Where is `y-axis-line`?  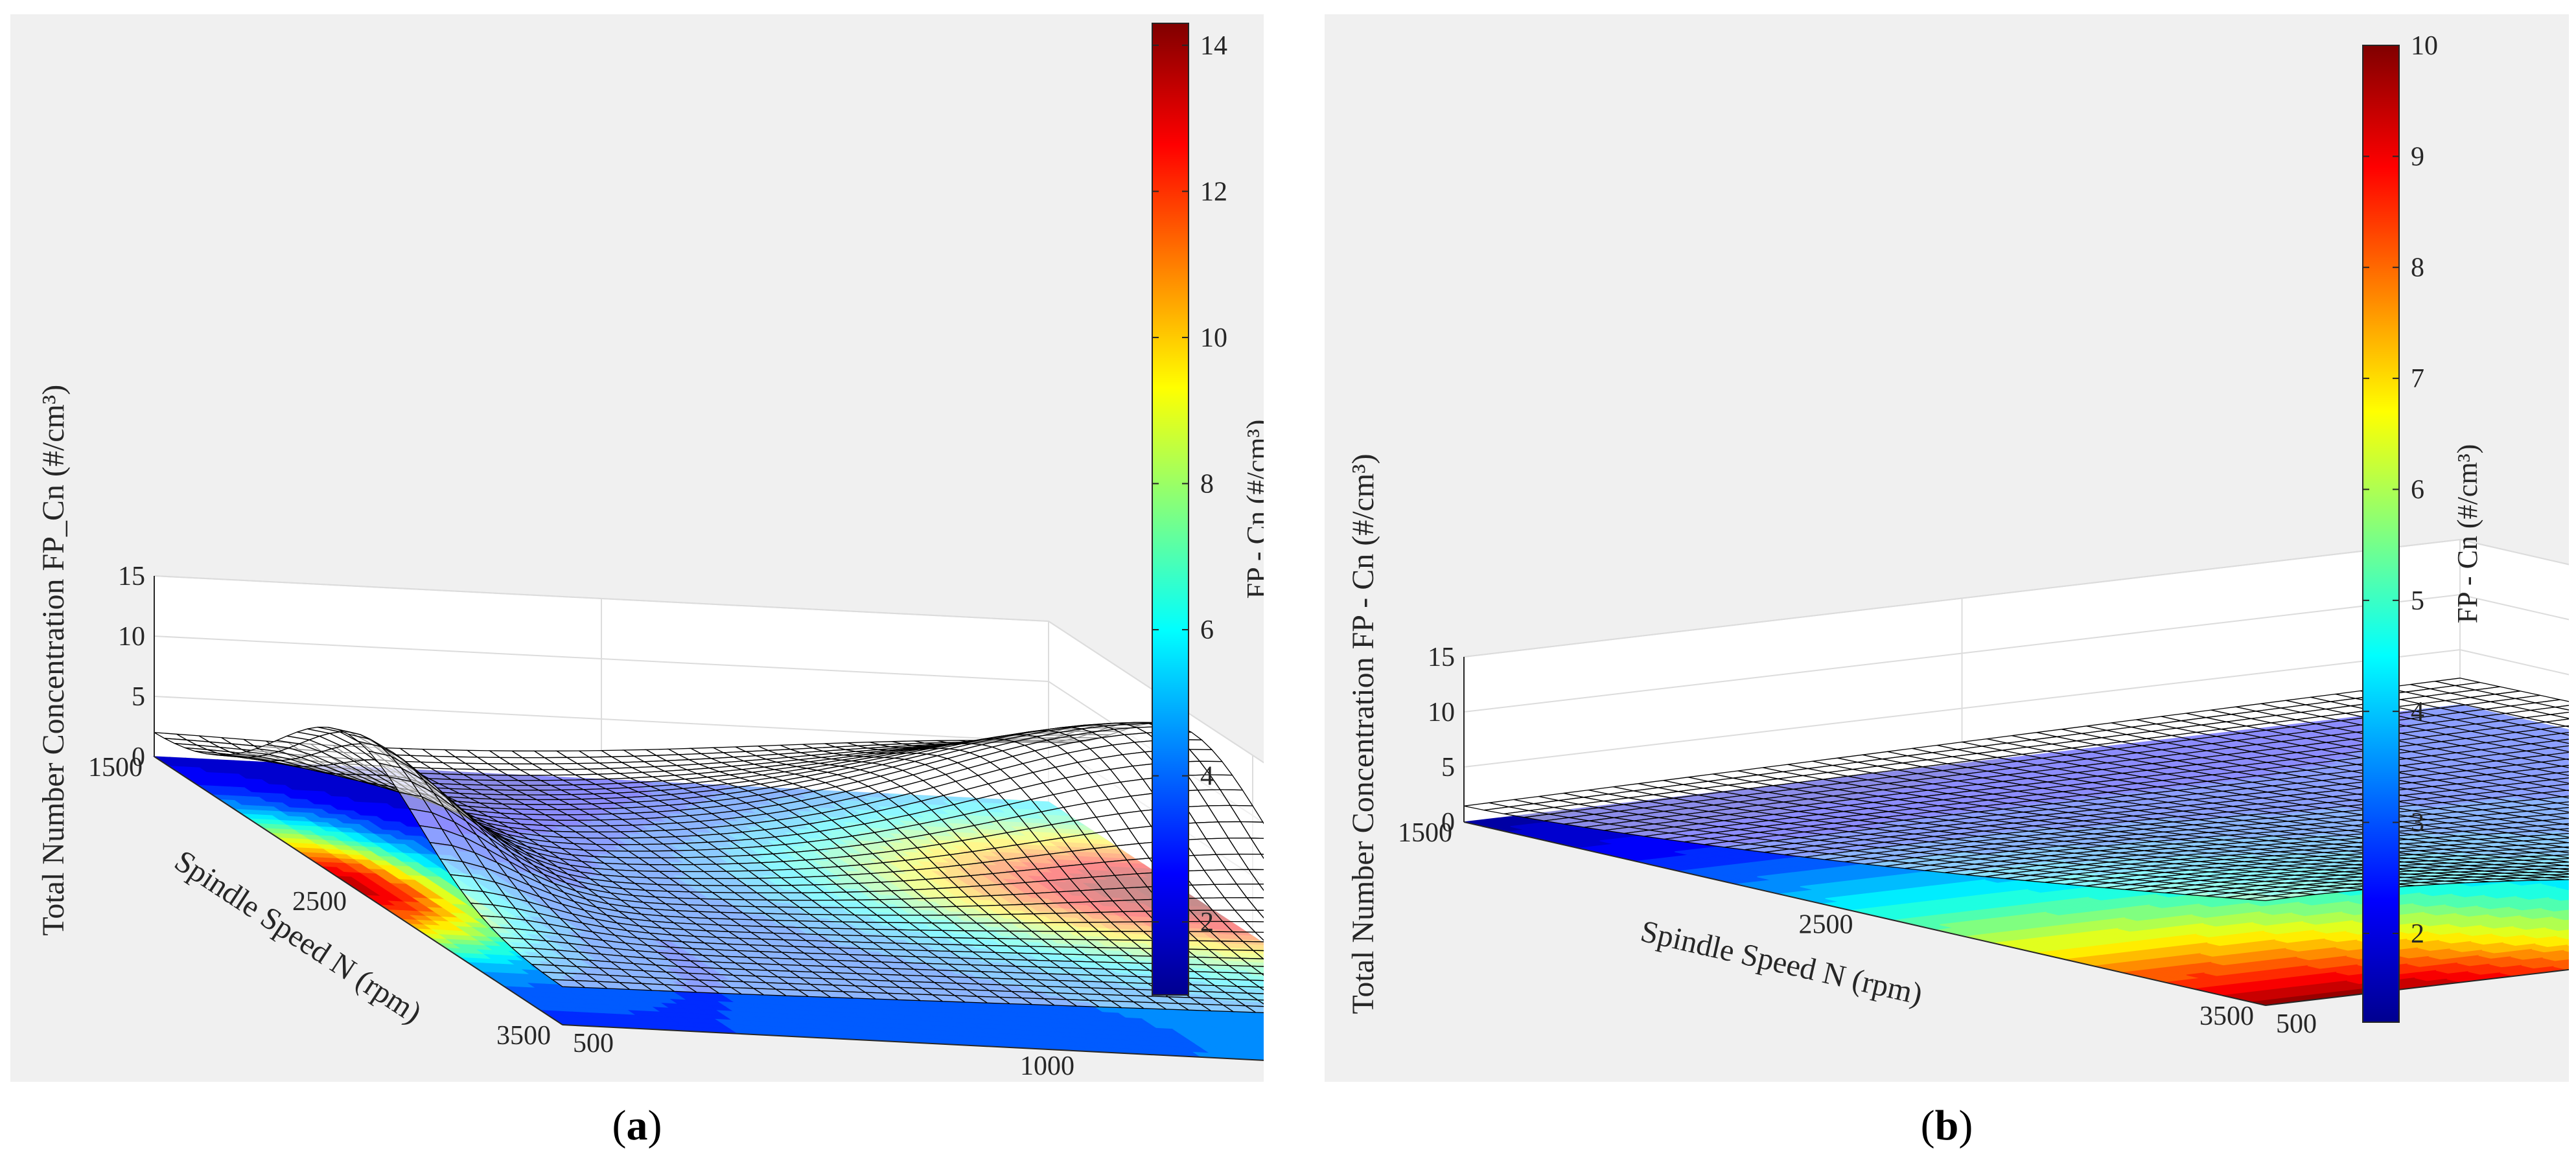 y-axis-line is located at coordinates (913, 1042).